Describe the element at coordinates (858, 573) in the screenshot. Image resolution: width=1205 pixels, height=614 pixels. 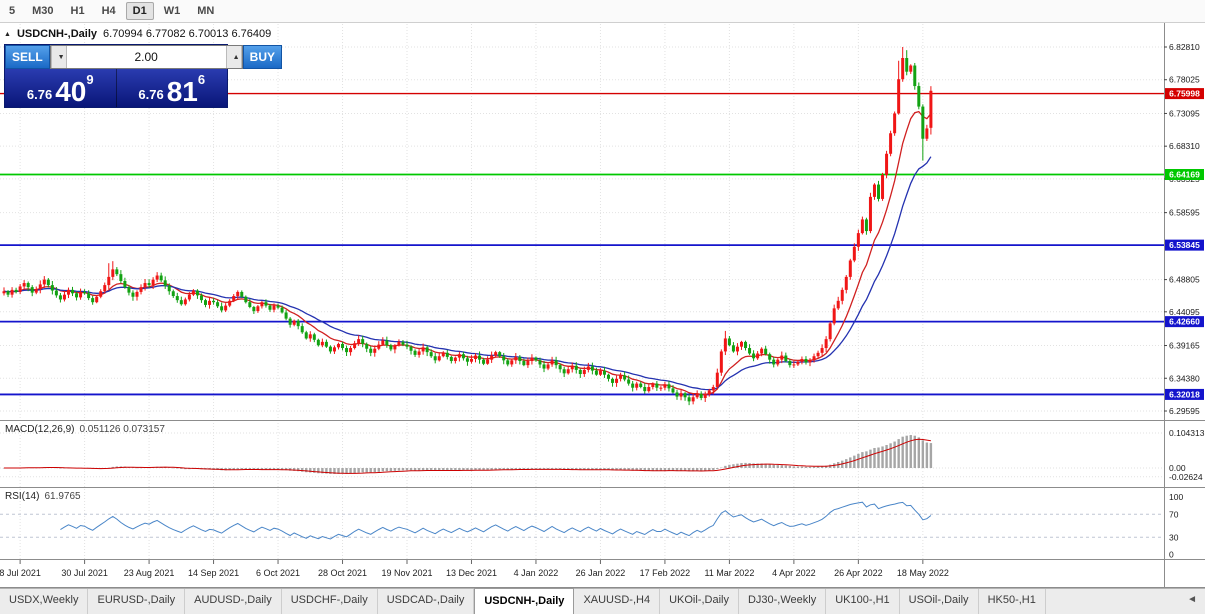
I see `svg-text: 26 Apr 2022` at that location.